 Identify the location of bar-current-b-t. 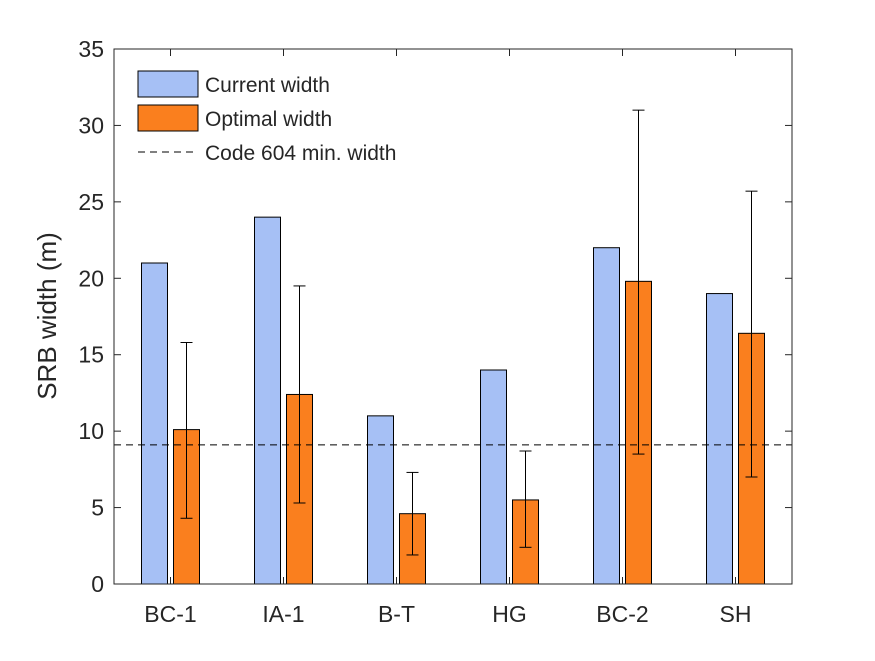
(380, 500).